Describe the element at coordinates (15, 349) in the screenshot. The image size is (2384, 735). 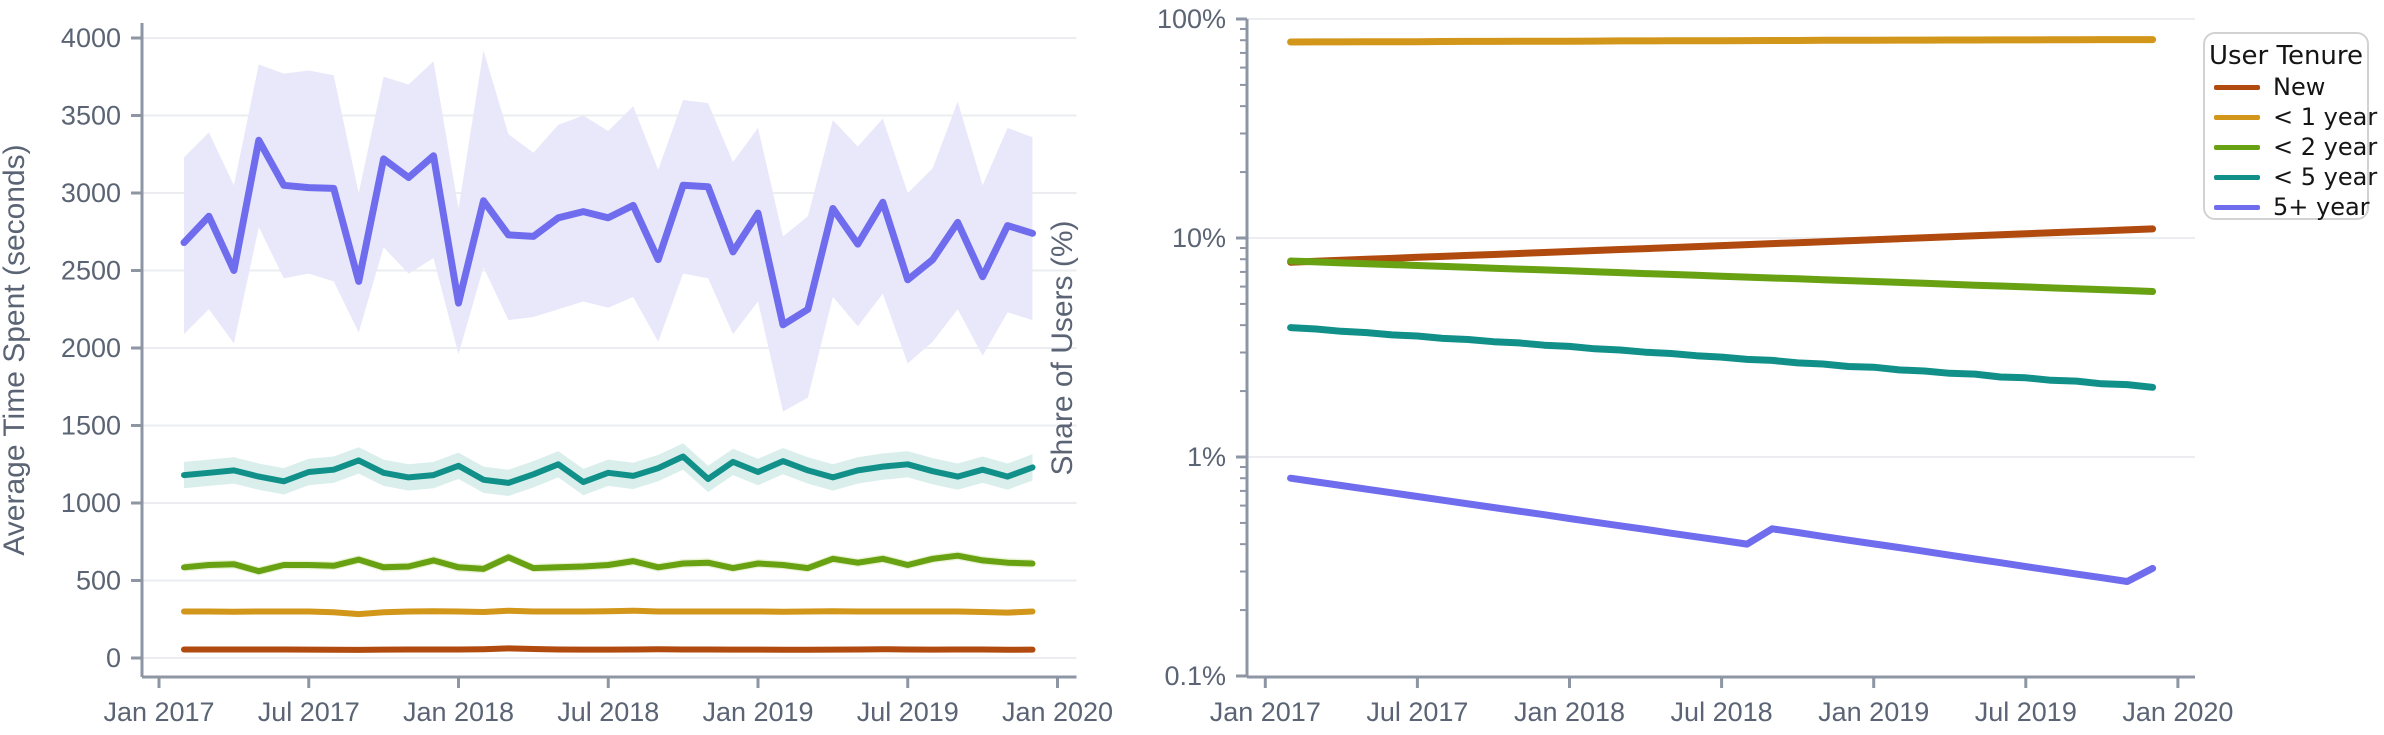
I see `left-axis-title: Average Time Spent (seconds)` at that location.